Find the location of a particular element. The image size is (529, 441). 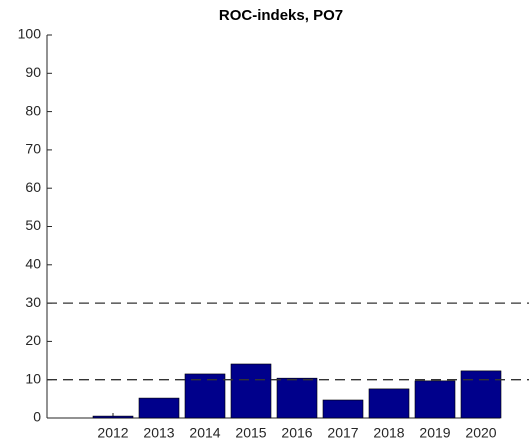

x-tick-label: 2017 is located at coordinates (342, 433).